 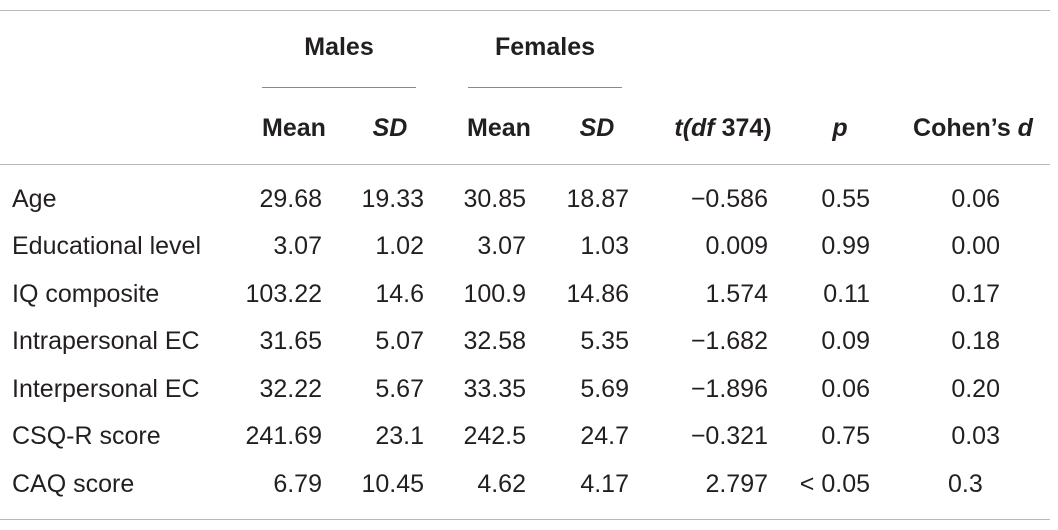 What do you see at coordinates (736, 294) in the screenshot?
I see `cell-t: 1.574` at bounding box center [736, 294].